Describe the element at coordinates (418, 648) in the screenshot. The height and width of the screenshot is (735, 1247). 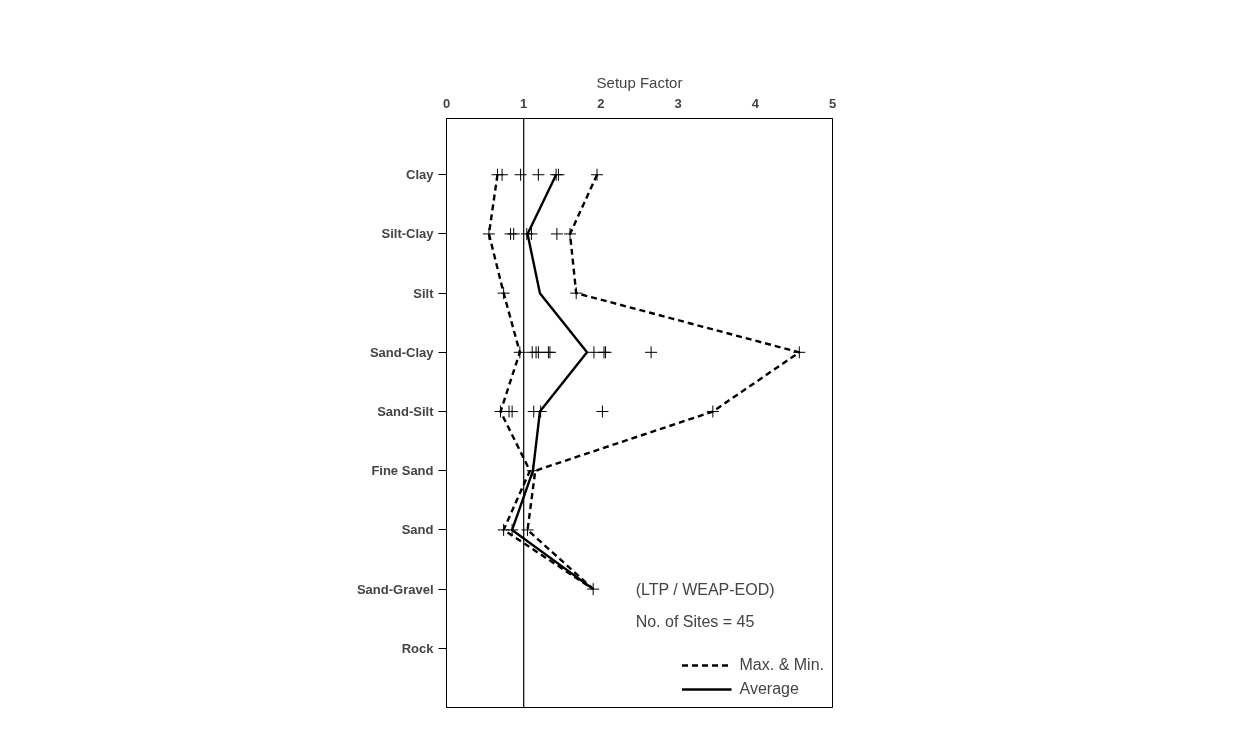
I see `y-tick-label: Rock` at that location.